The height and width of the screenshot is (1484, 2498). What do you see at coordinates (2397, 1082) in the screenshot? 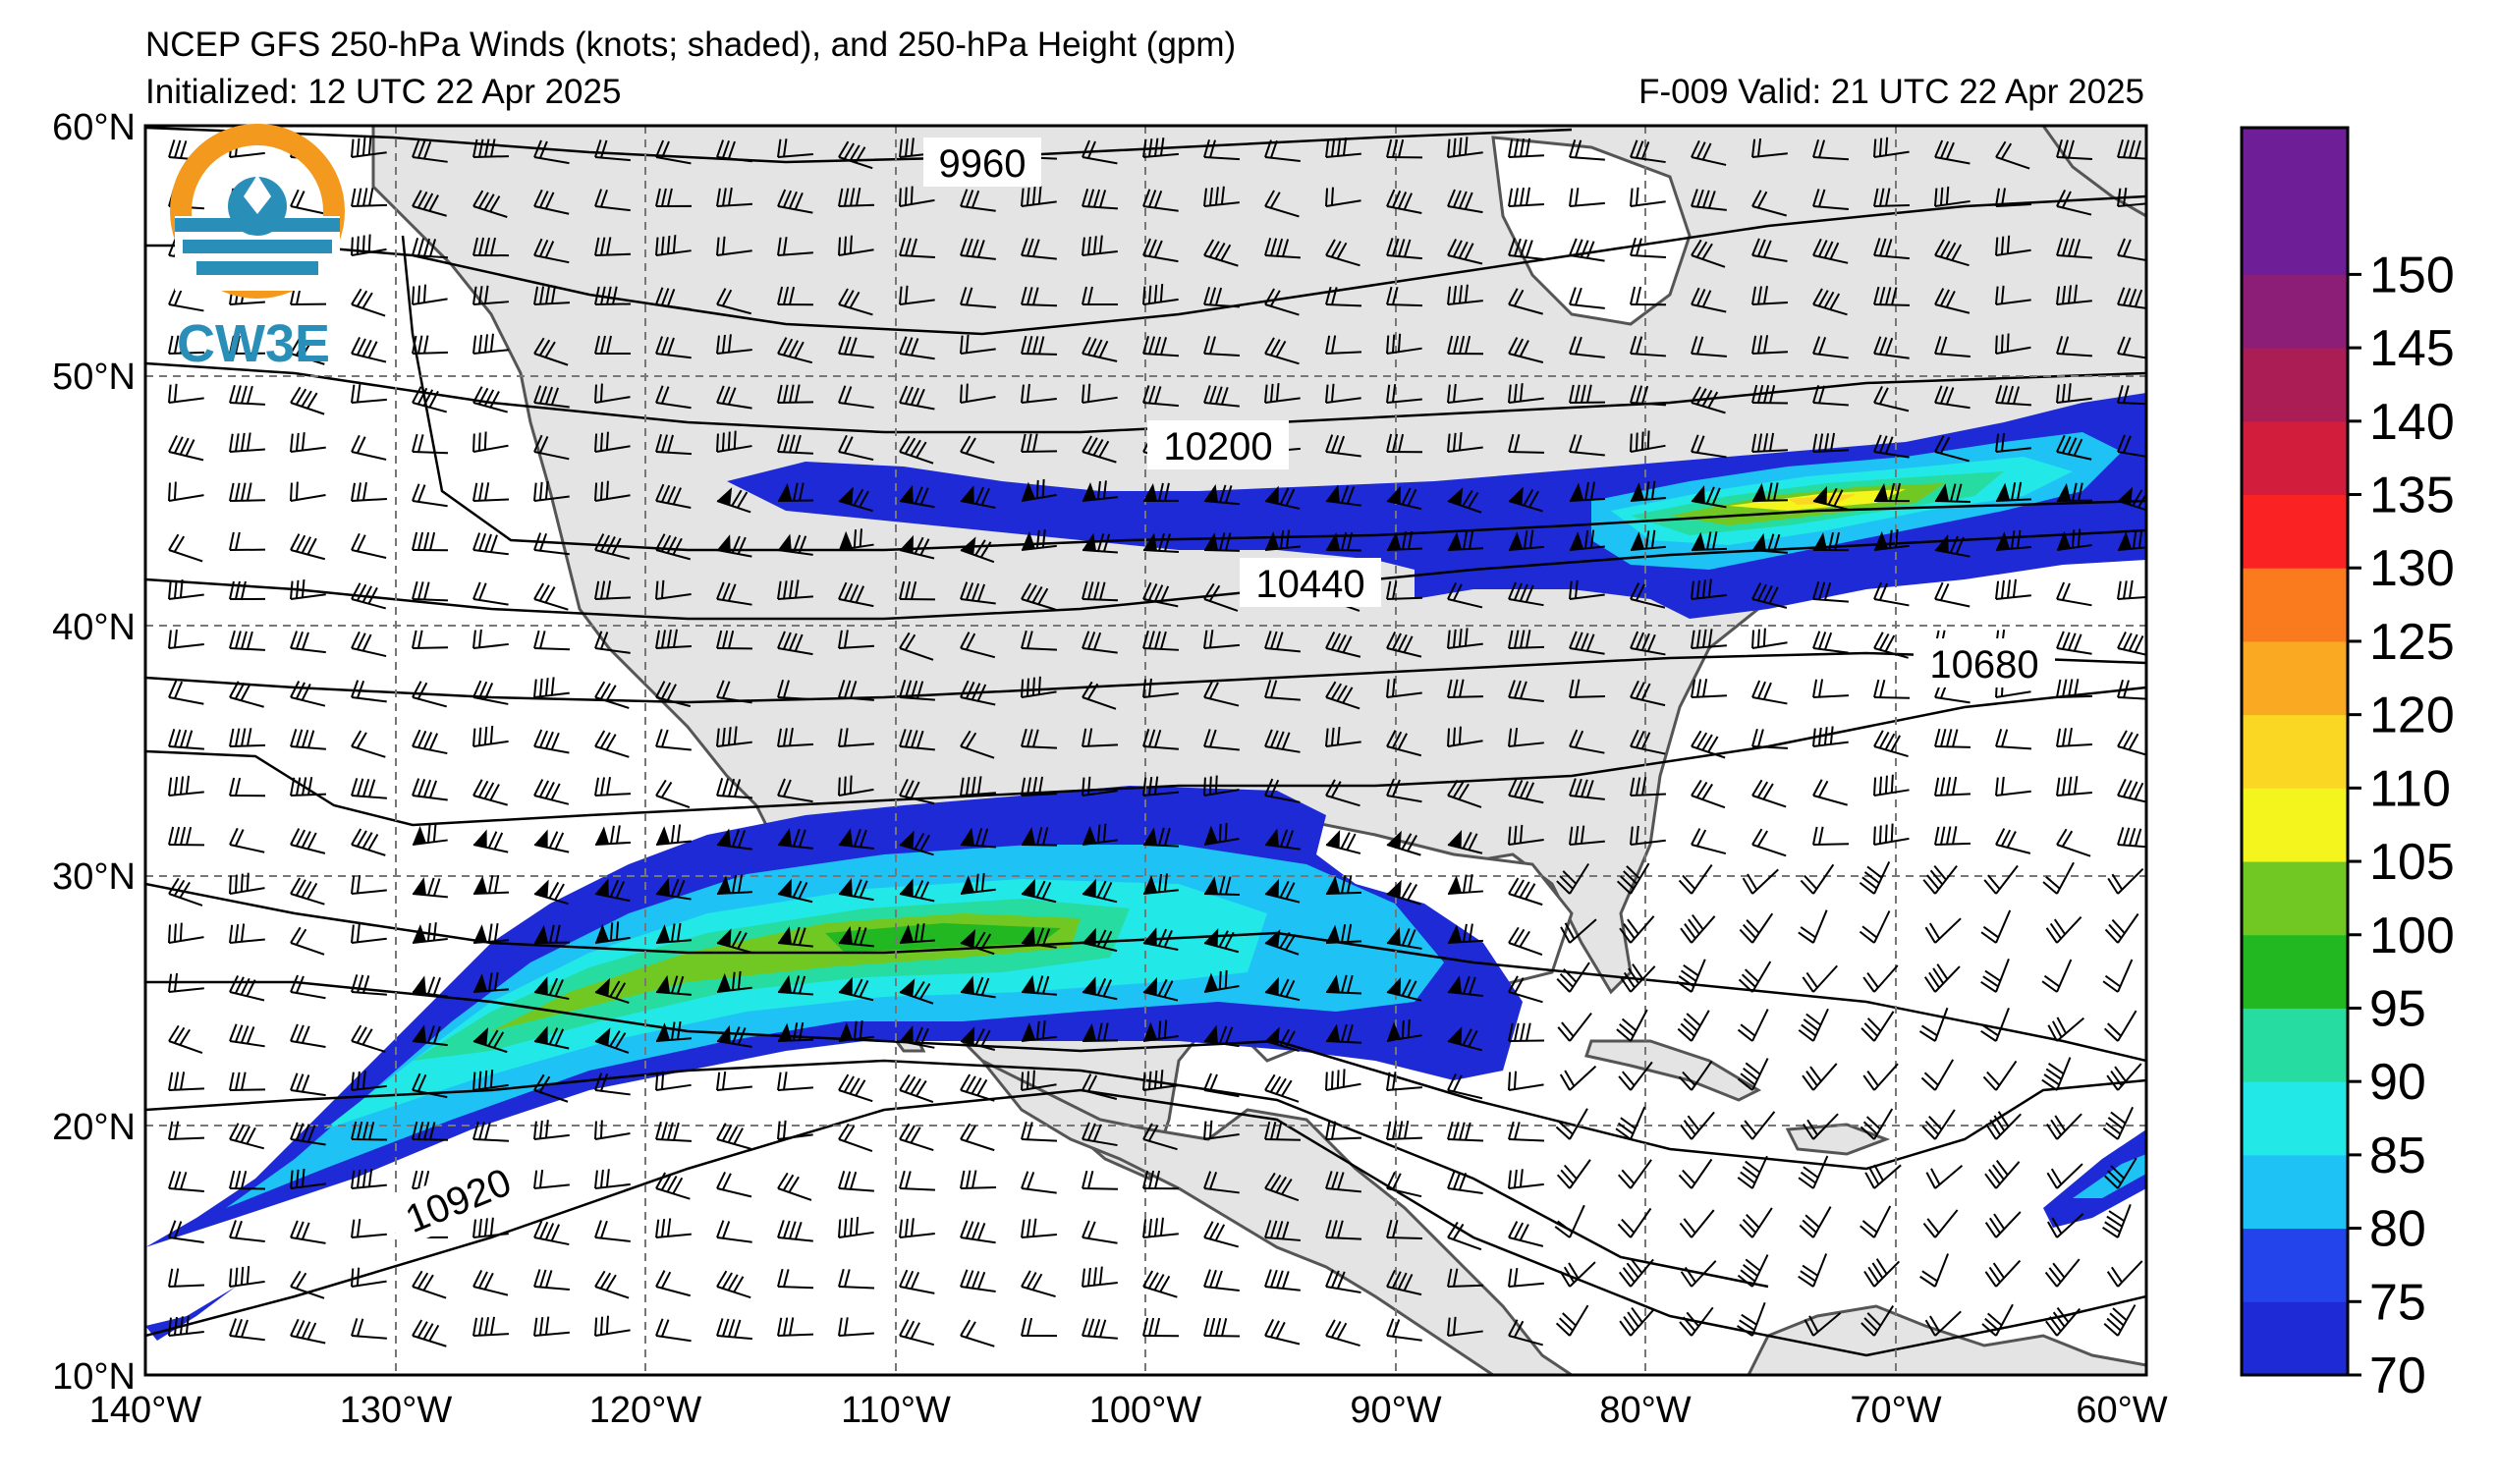
I see `colorbar-label: 90` at bounding box center [2397, 1082].